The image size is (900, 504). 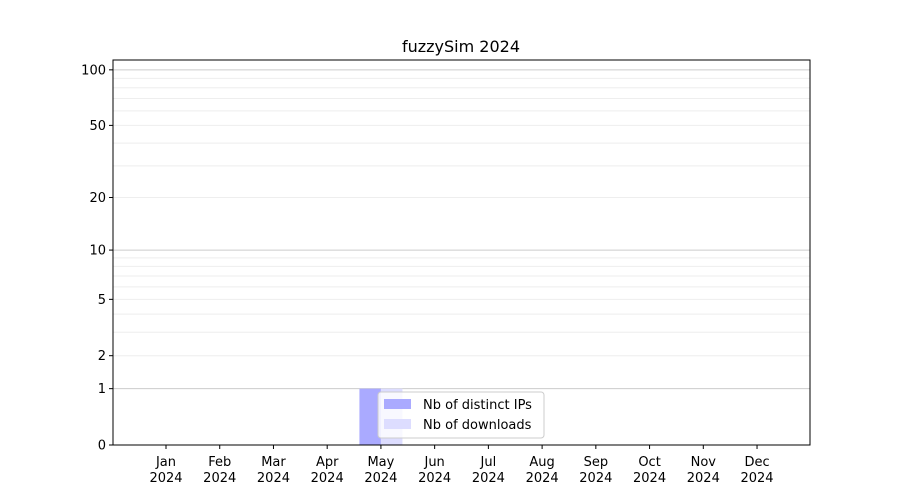 I want to click on bar-distinct-ips, so click(x=370, y=416).